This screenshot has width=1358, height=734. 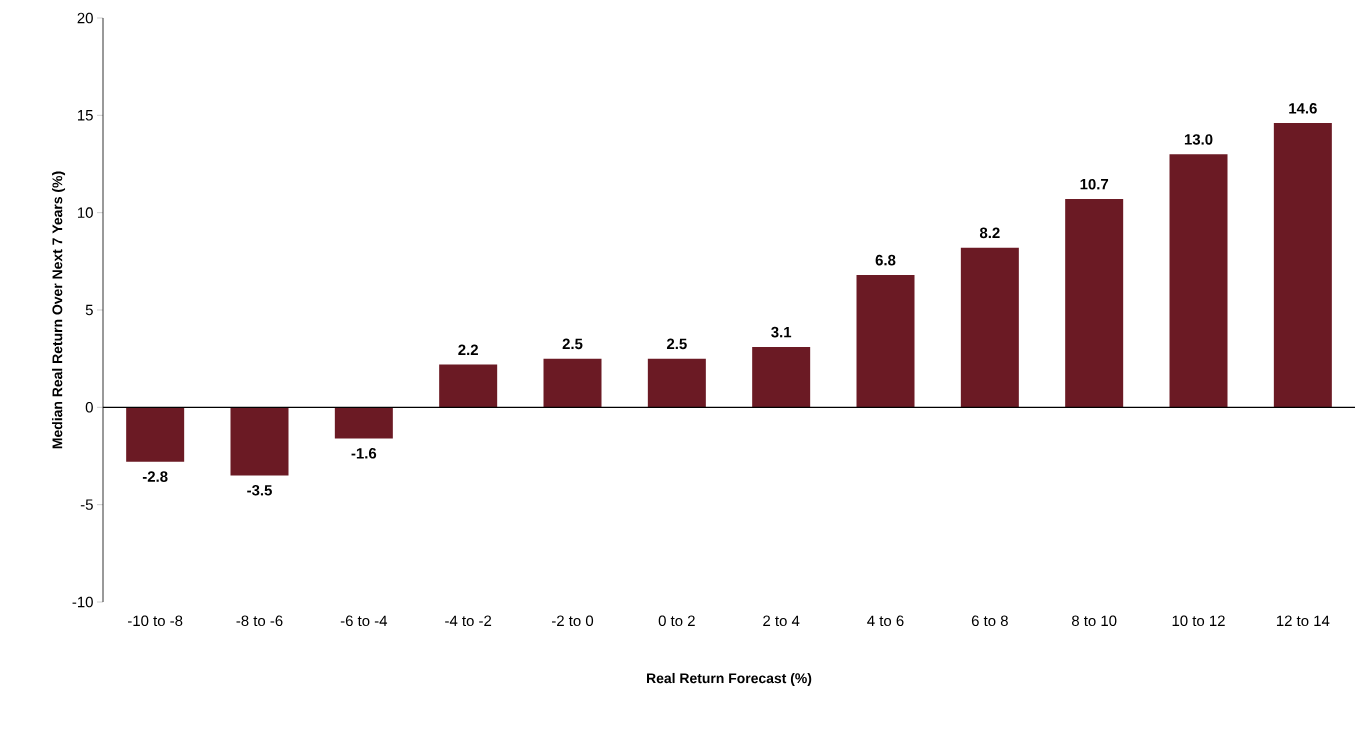 What do you see at coordinates (781, 621) in the screenshot?
I see `x-tick-label: 2 to 4` at bounding box center [781, 621].